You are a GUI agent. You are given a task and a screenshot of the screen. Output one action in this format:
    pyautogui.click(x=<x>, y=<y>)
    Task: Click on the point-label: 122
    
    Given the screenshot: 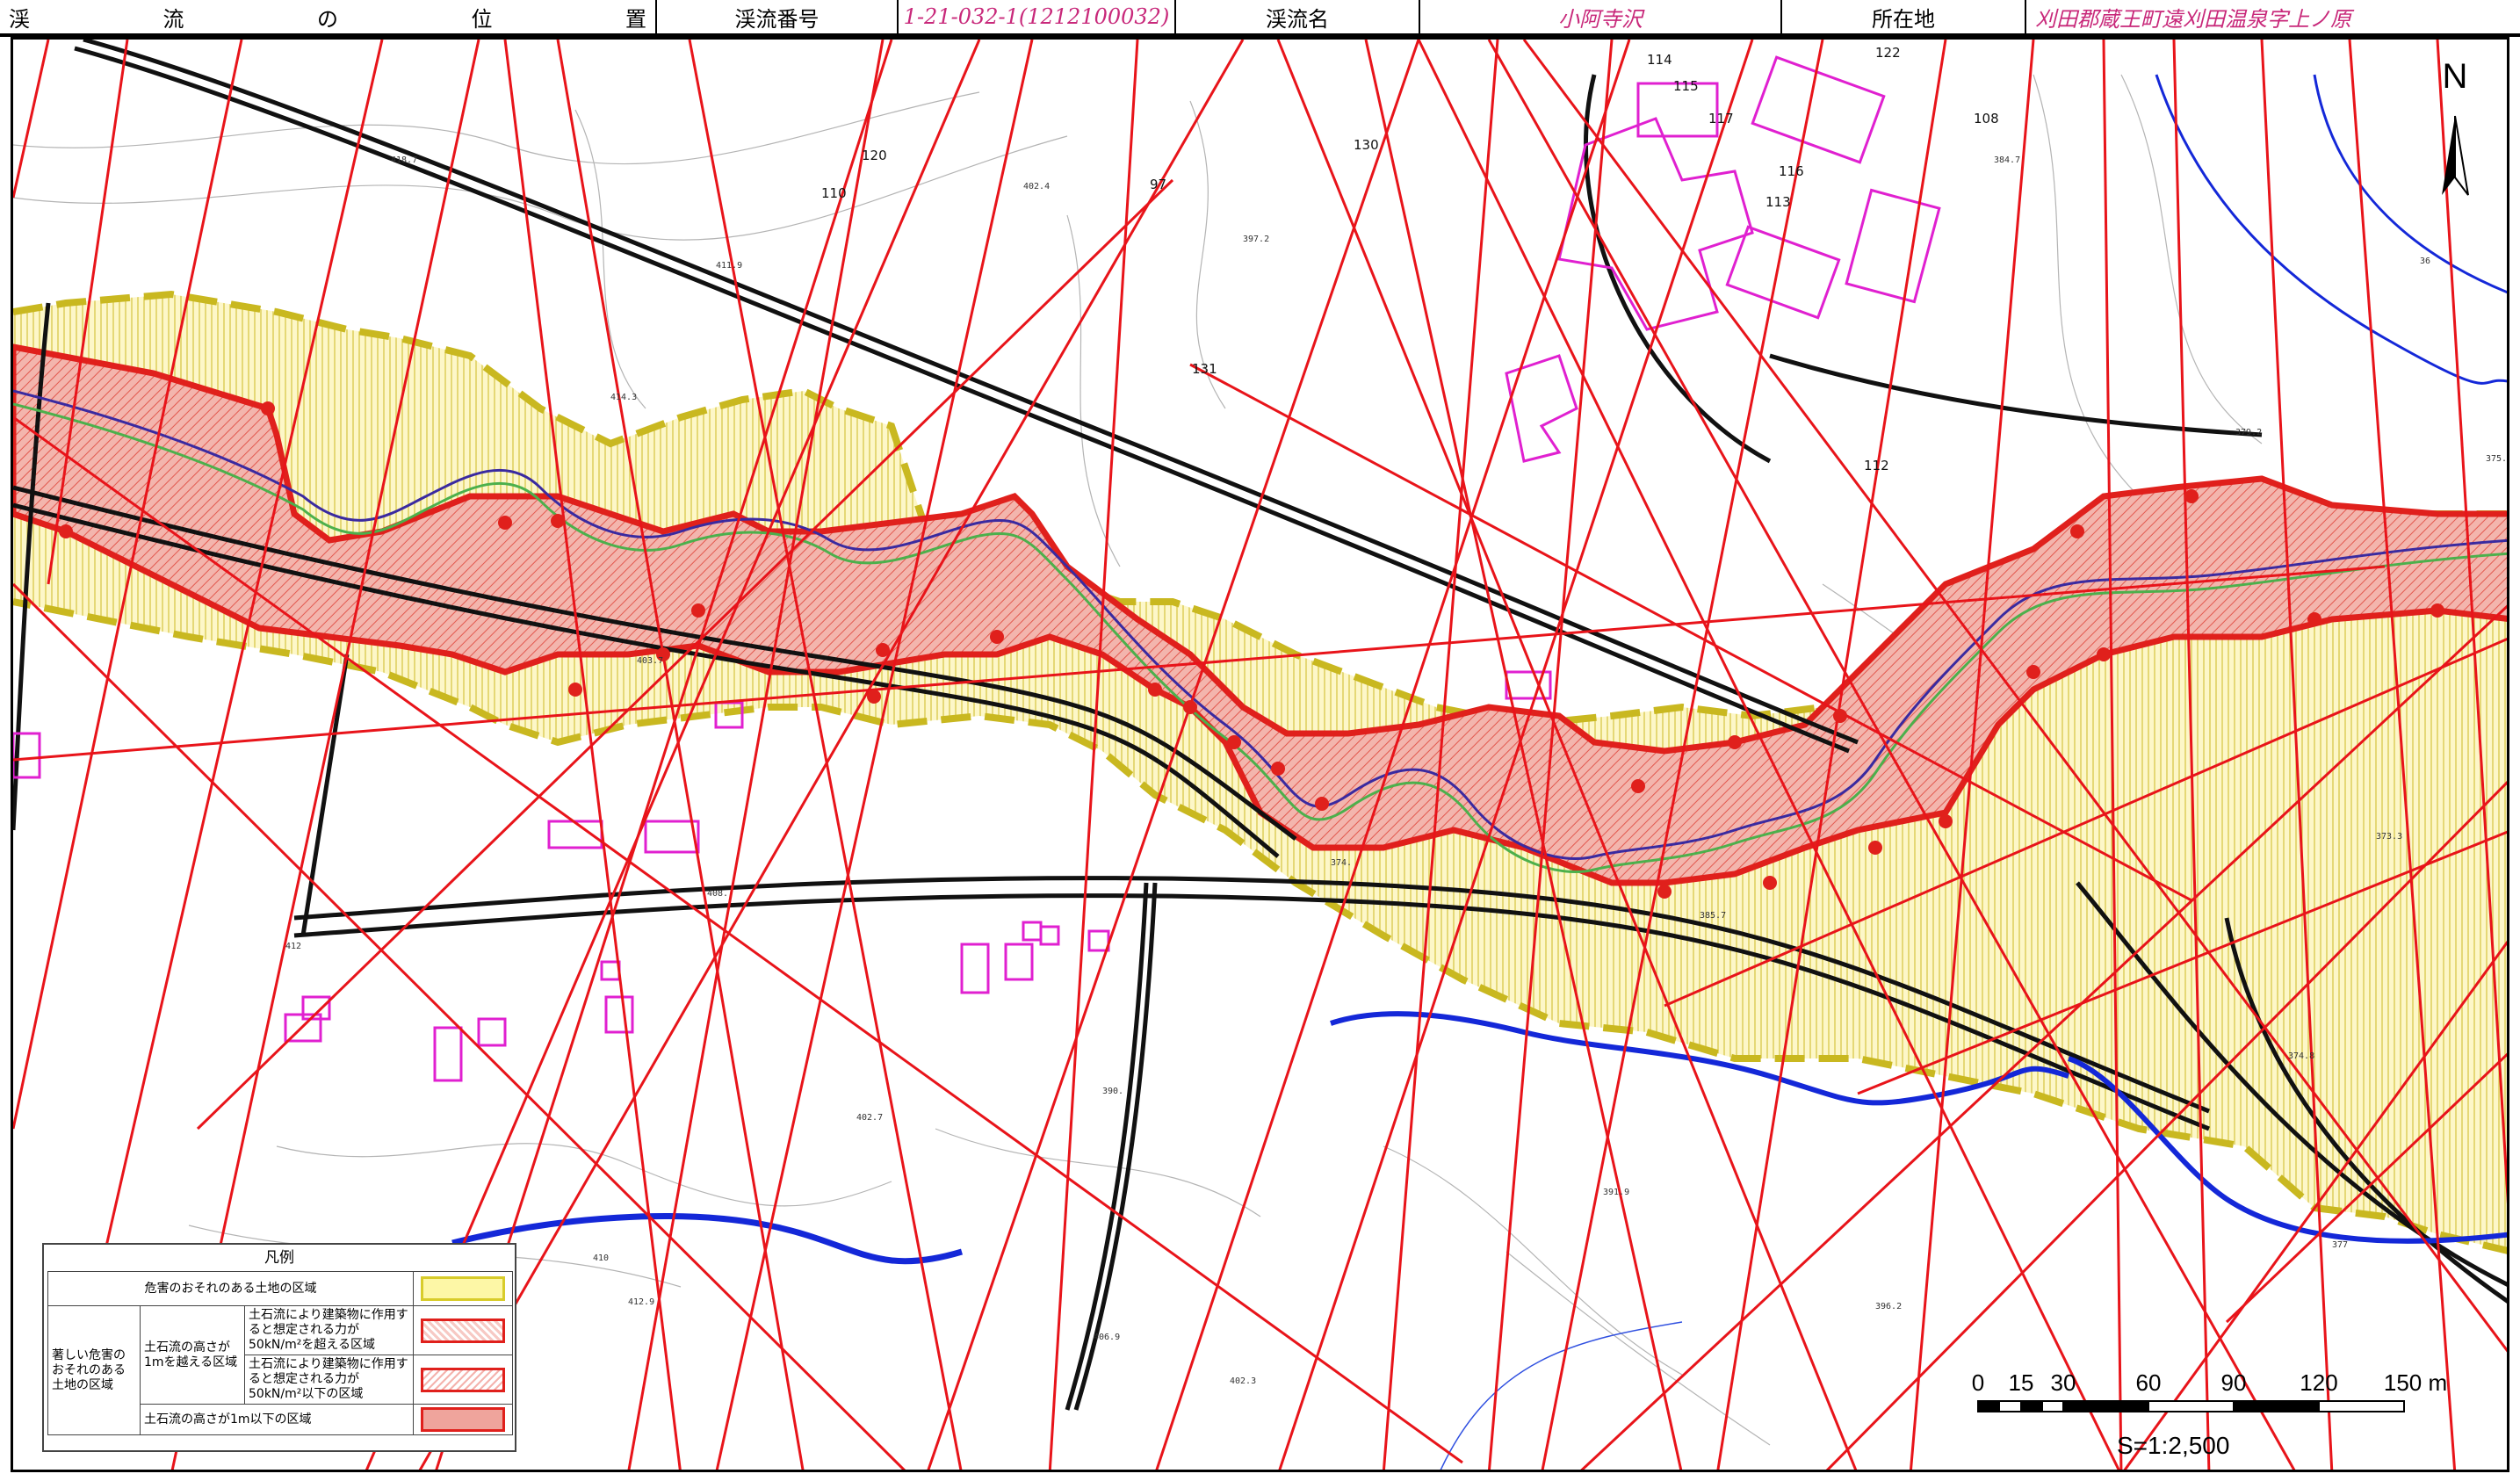 What is the action you would take?
    pyautogui.click(x=1888, y=53)
    